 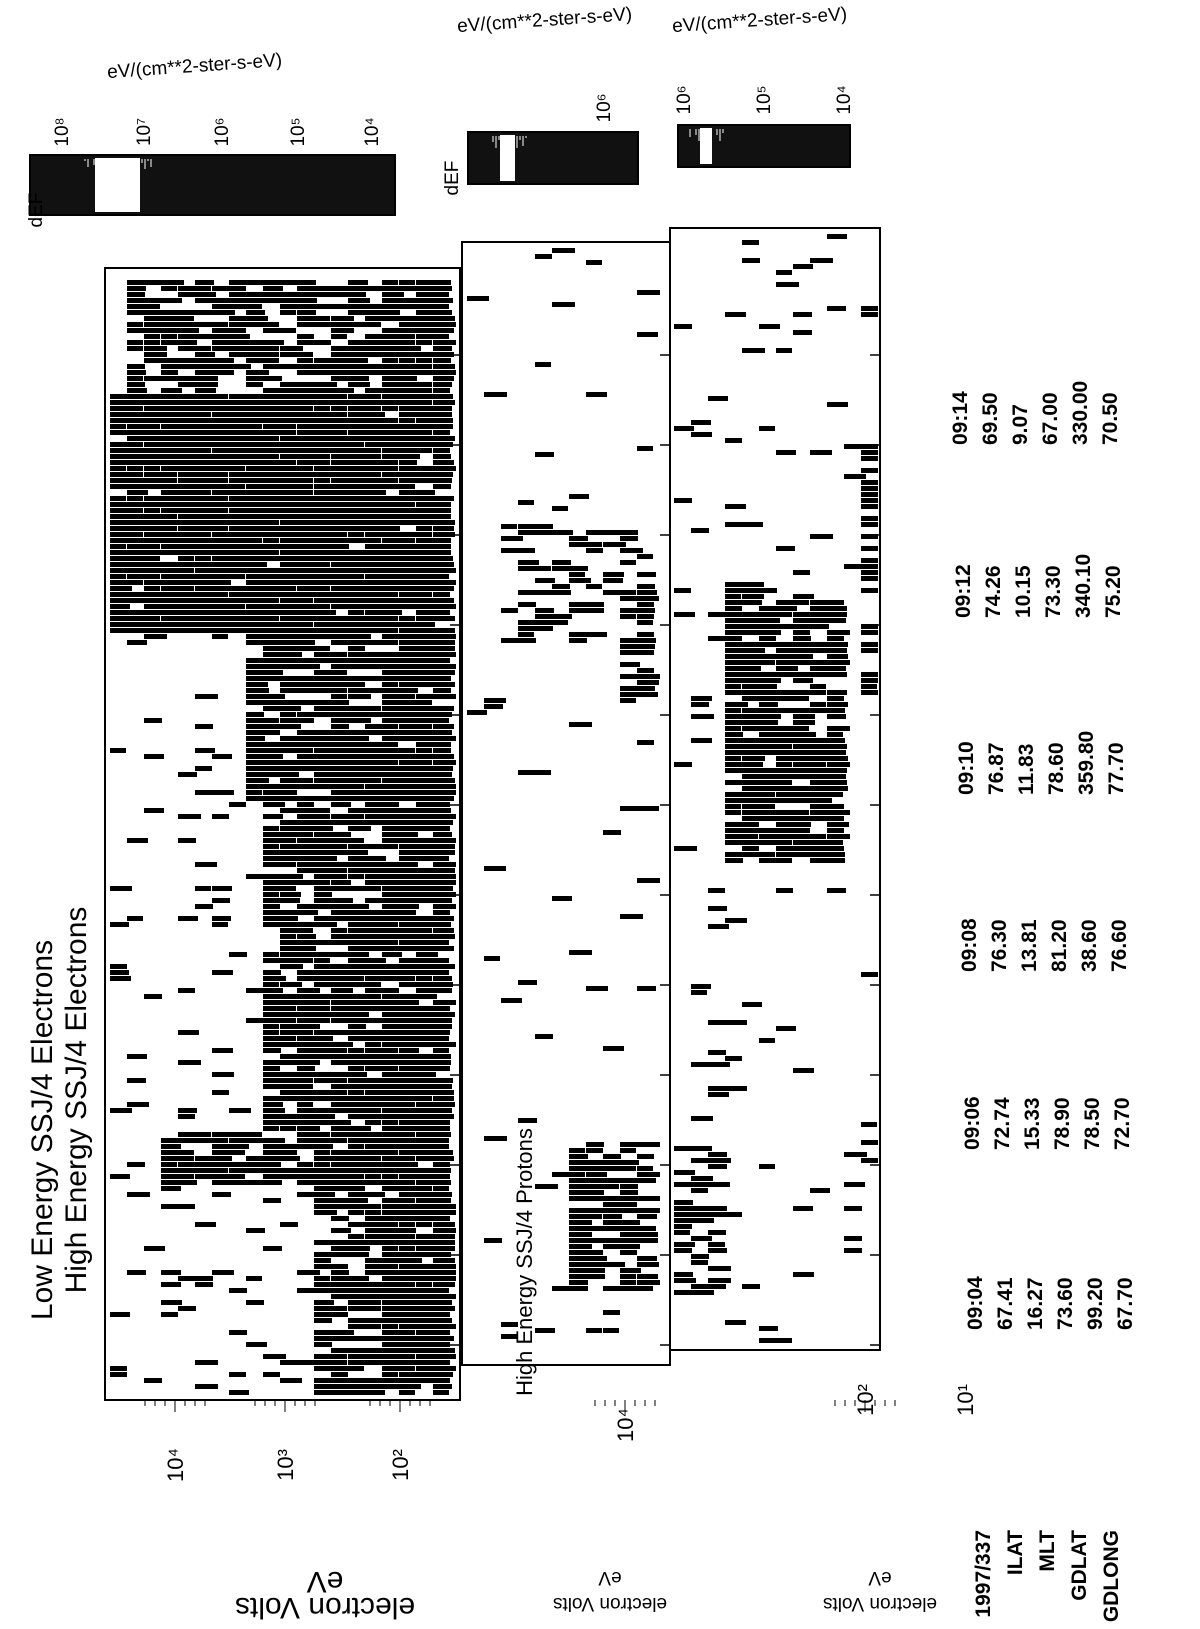 What do you see at coordinates (1065, 1303) in the screenshot?
I see `ephemeris-value: 73.60` at bounding box center [1065, 1303].